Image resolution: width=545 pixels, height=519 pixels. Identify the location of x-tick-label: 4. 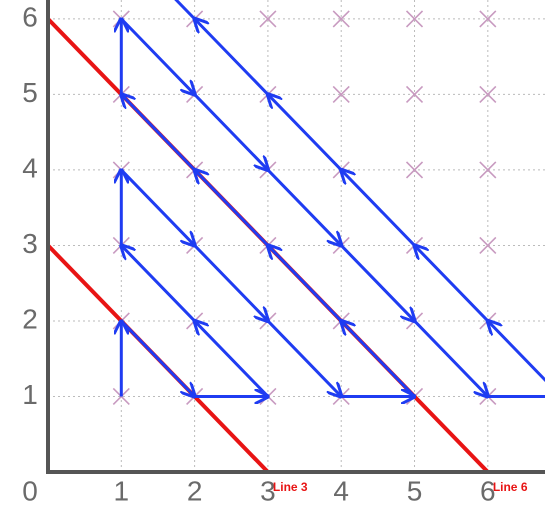
(341, 490).